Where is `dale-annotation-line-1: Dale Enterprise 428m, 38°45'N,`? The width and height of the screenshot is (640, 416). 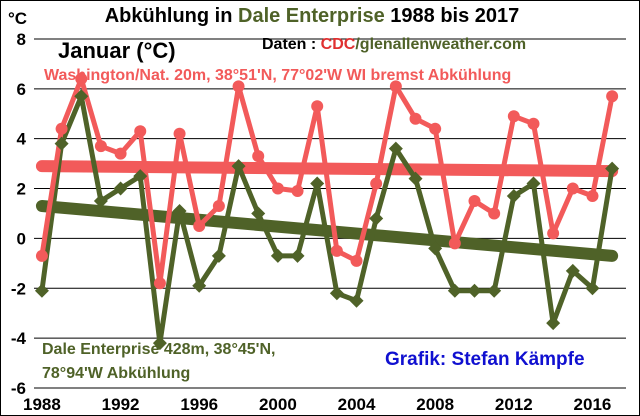 dale-annotation-line-1: Dale Enterprise 428m, 38°45'N, is located at coordinates (158, 349).